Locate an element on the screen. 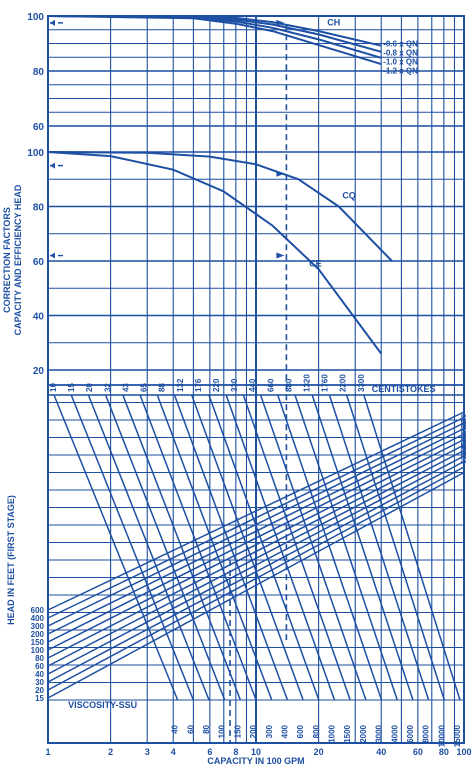  head-right-tick-label: 400 is located at coordinates (464, 426).